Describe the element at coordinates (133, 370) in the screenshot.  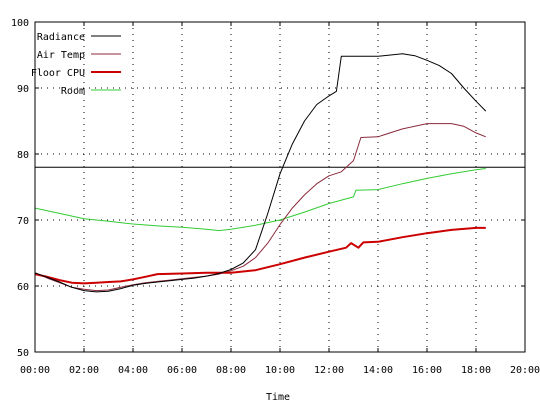
I see `x-tick-label: 04:00` at that location.